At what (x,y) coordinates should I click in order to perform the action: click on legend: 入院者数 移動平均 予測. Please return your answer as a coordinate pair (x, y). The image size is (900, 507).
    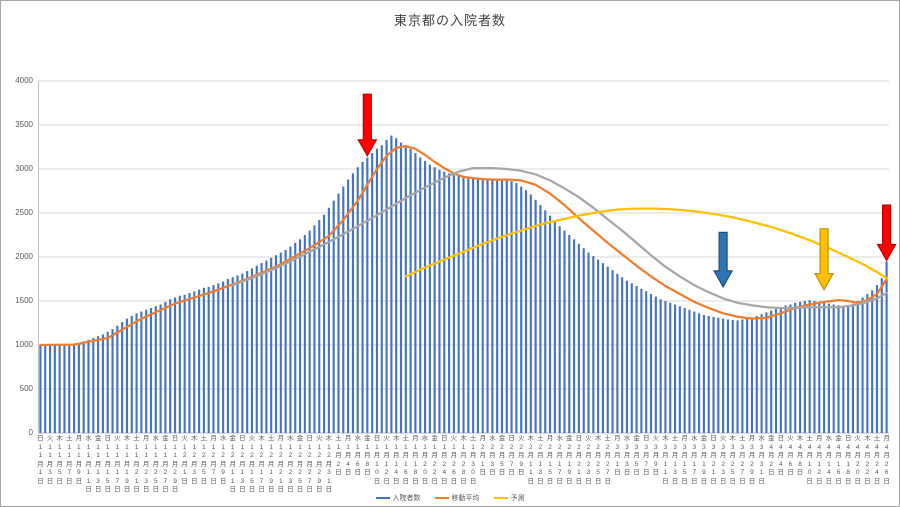
    Looking at the image, I should click on (450, 498).